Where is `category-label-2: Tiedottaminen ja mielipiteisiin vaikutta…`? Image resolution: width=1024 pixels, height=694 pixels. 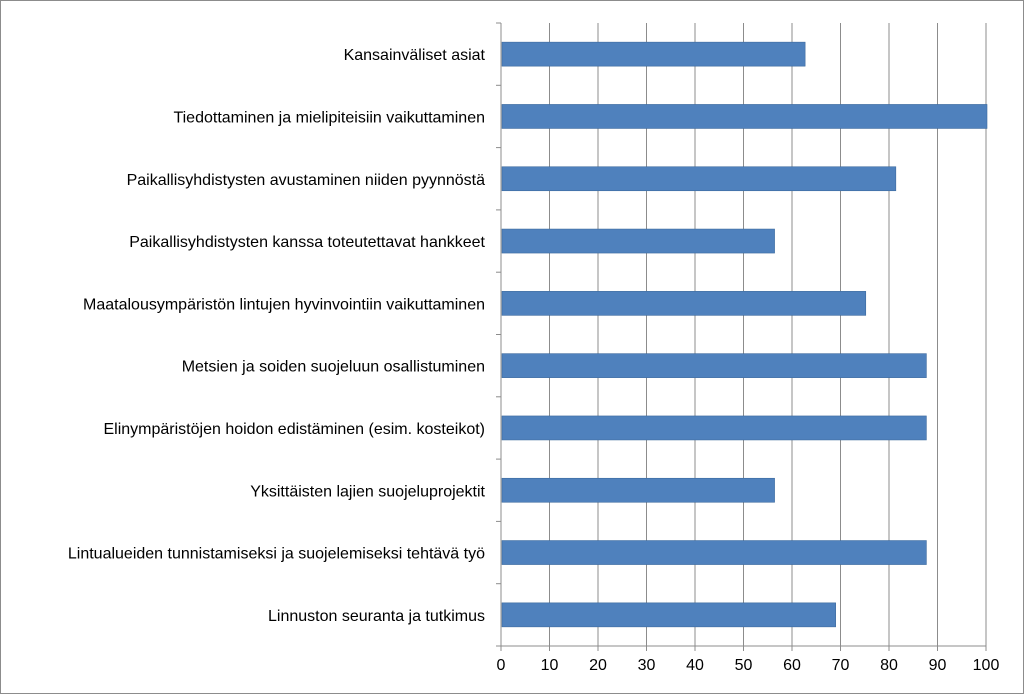
category-label-2: Tiedottaminen ja mielipiteisiin vaikutta… is located at coordinates (329, 117).